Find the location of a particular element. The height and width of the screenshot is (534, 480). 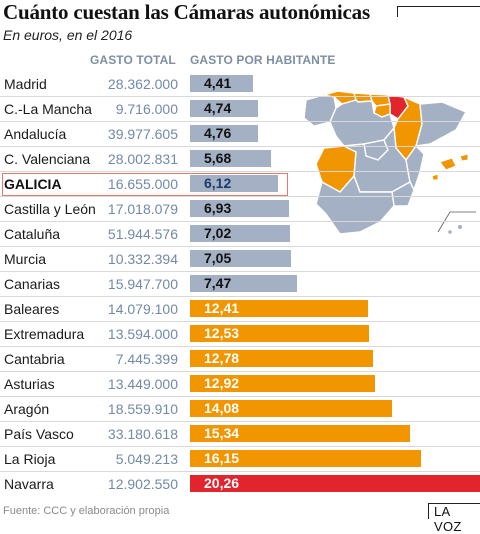

row-region-label: Aragón is located at coordinates (27, 409).